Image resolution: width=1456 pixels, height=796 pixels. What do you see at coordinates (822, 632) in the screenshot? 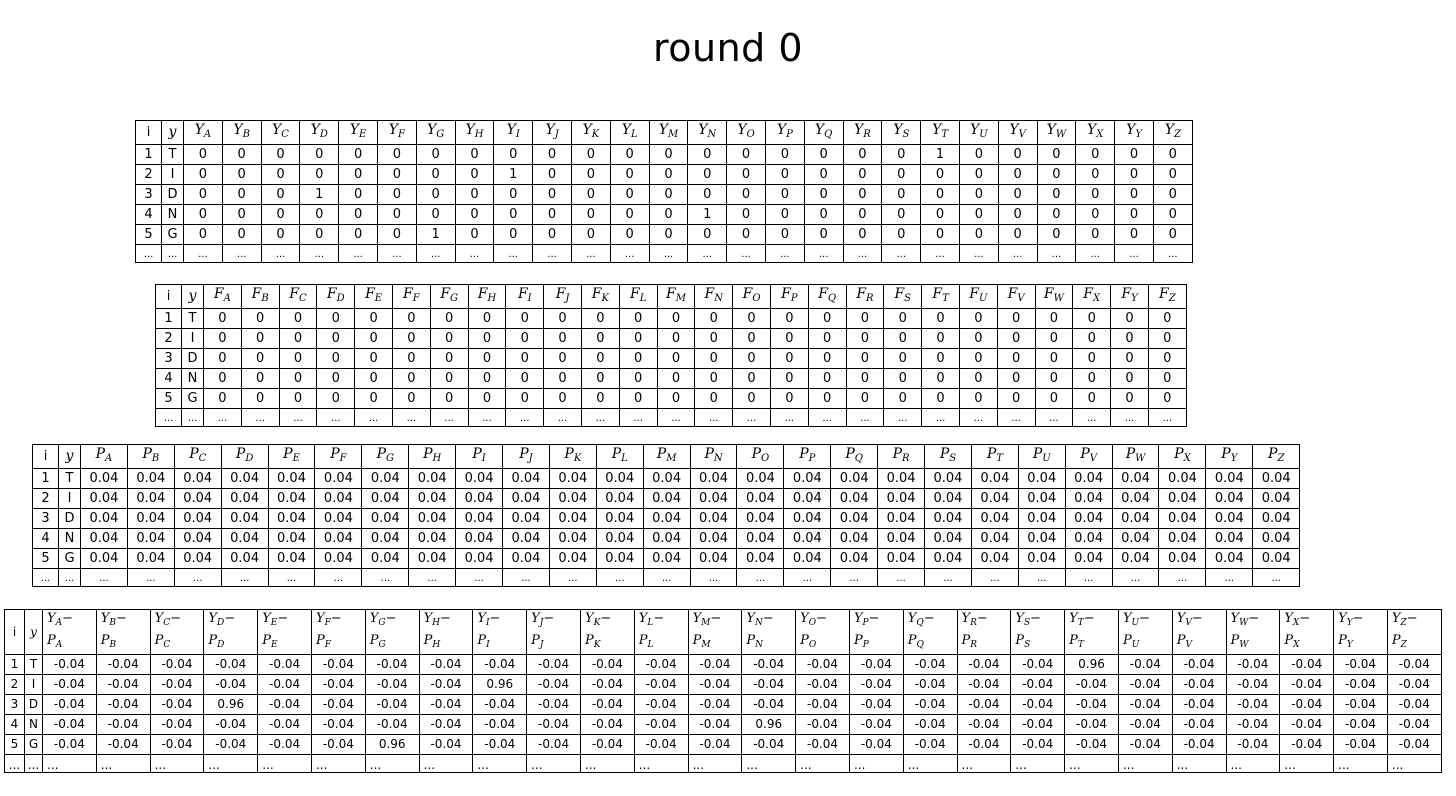
I see `header-D-o: YO− PO` at bounding box center [822, 632].